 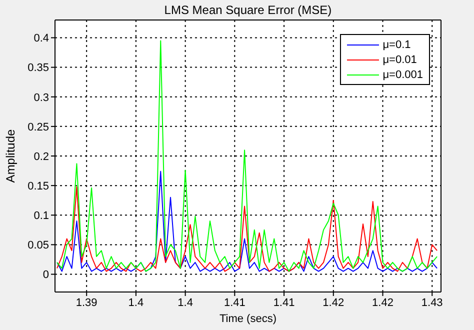 What do you see at coordinates (41, 216) in the screenshot?
I see `y-tick-label: 0.1` at bounding box center [41, 216].